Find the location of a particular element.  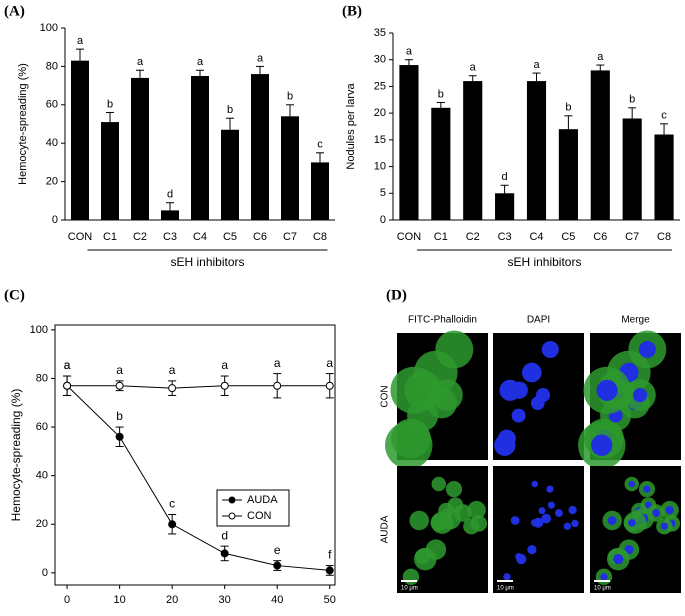

y-axis-label: Nodules per larva is located at coordinates (351, 126).